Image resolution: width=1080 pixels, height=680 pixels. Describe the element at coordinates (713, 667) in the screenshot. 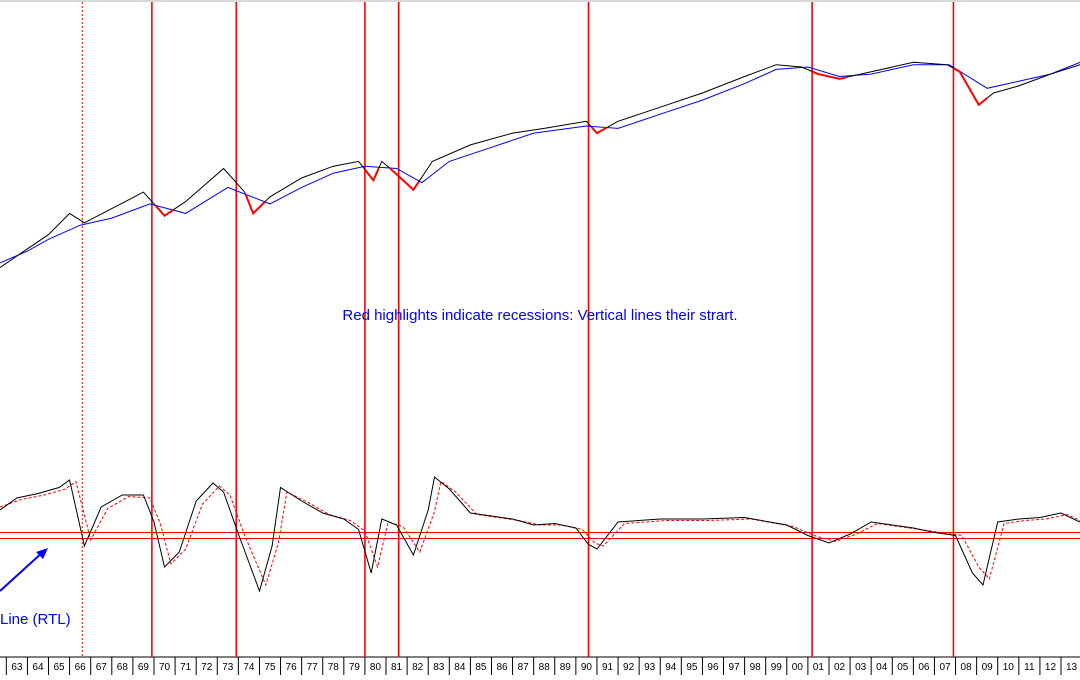

I see `x-tick-label: 96` at that location.